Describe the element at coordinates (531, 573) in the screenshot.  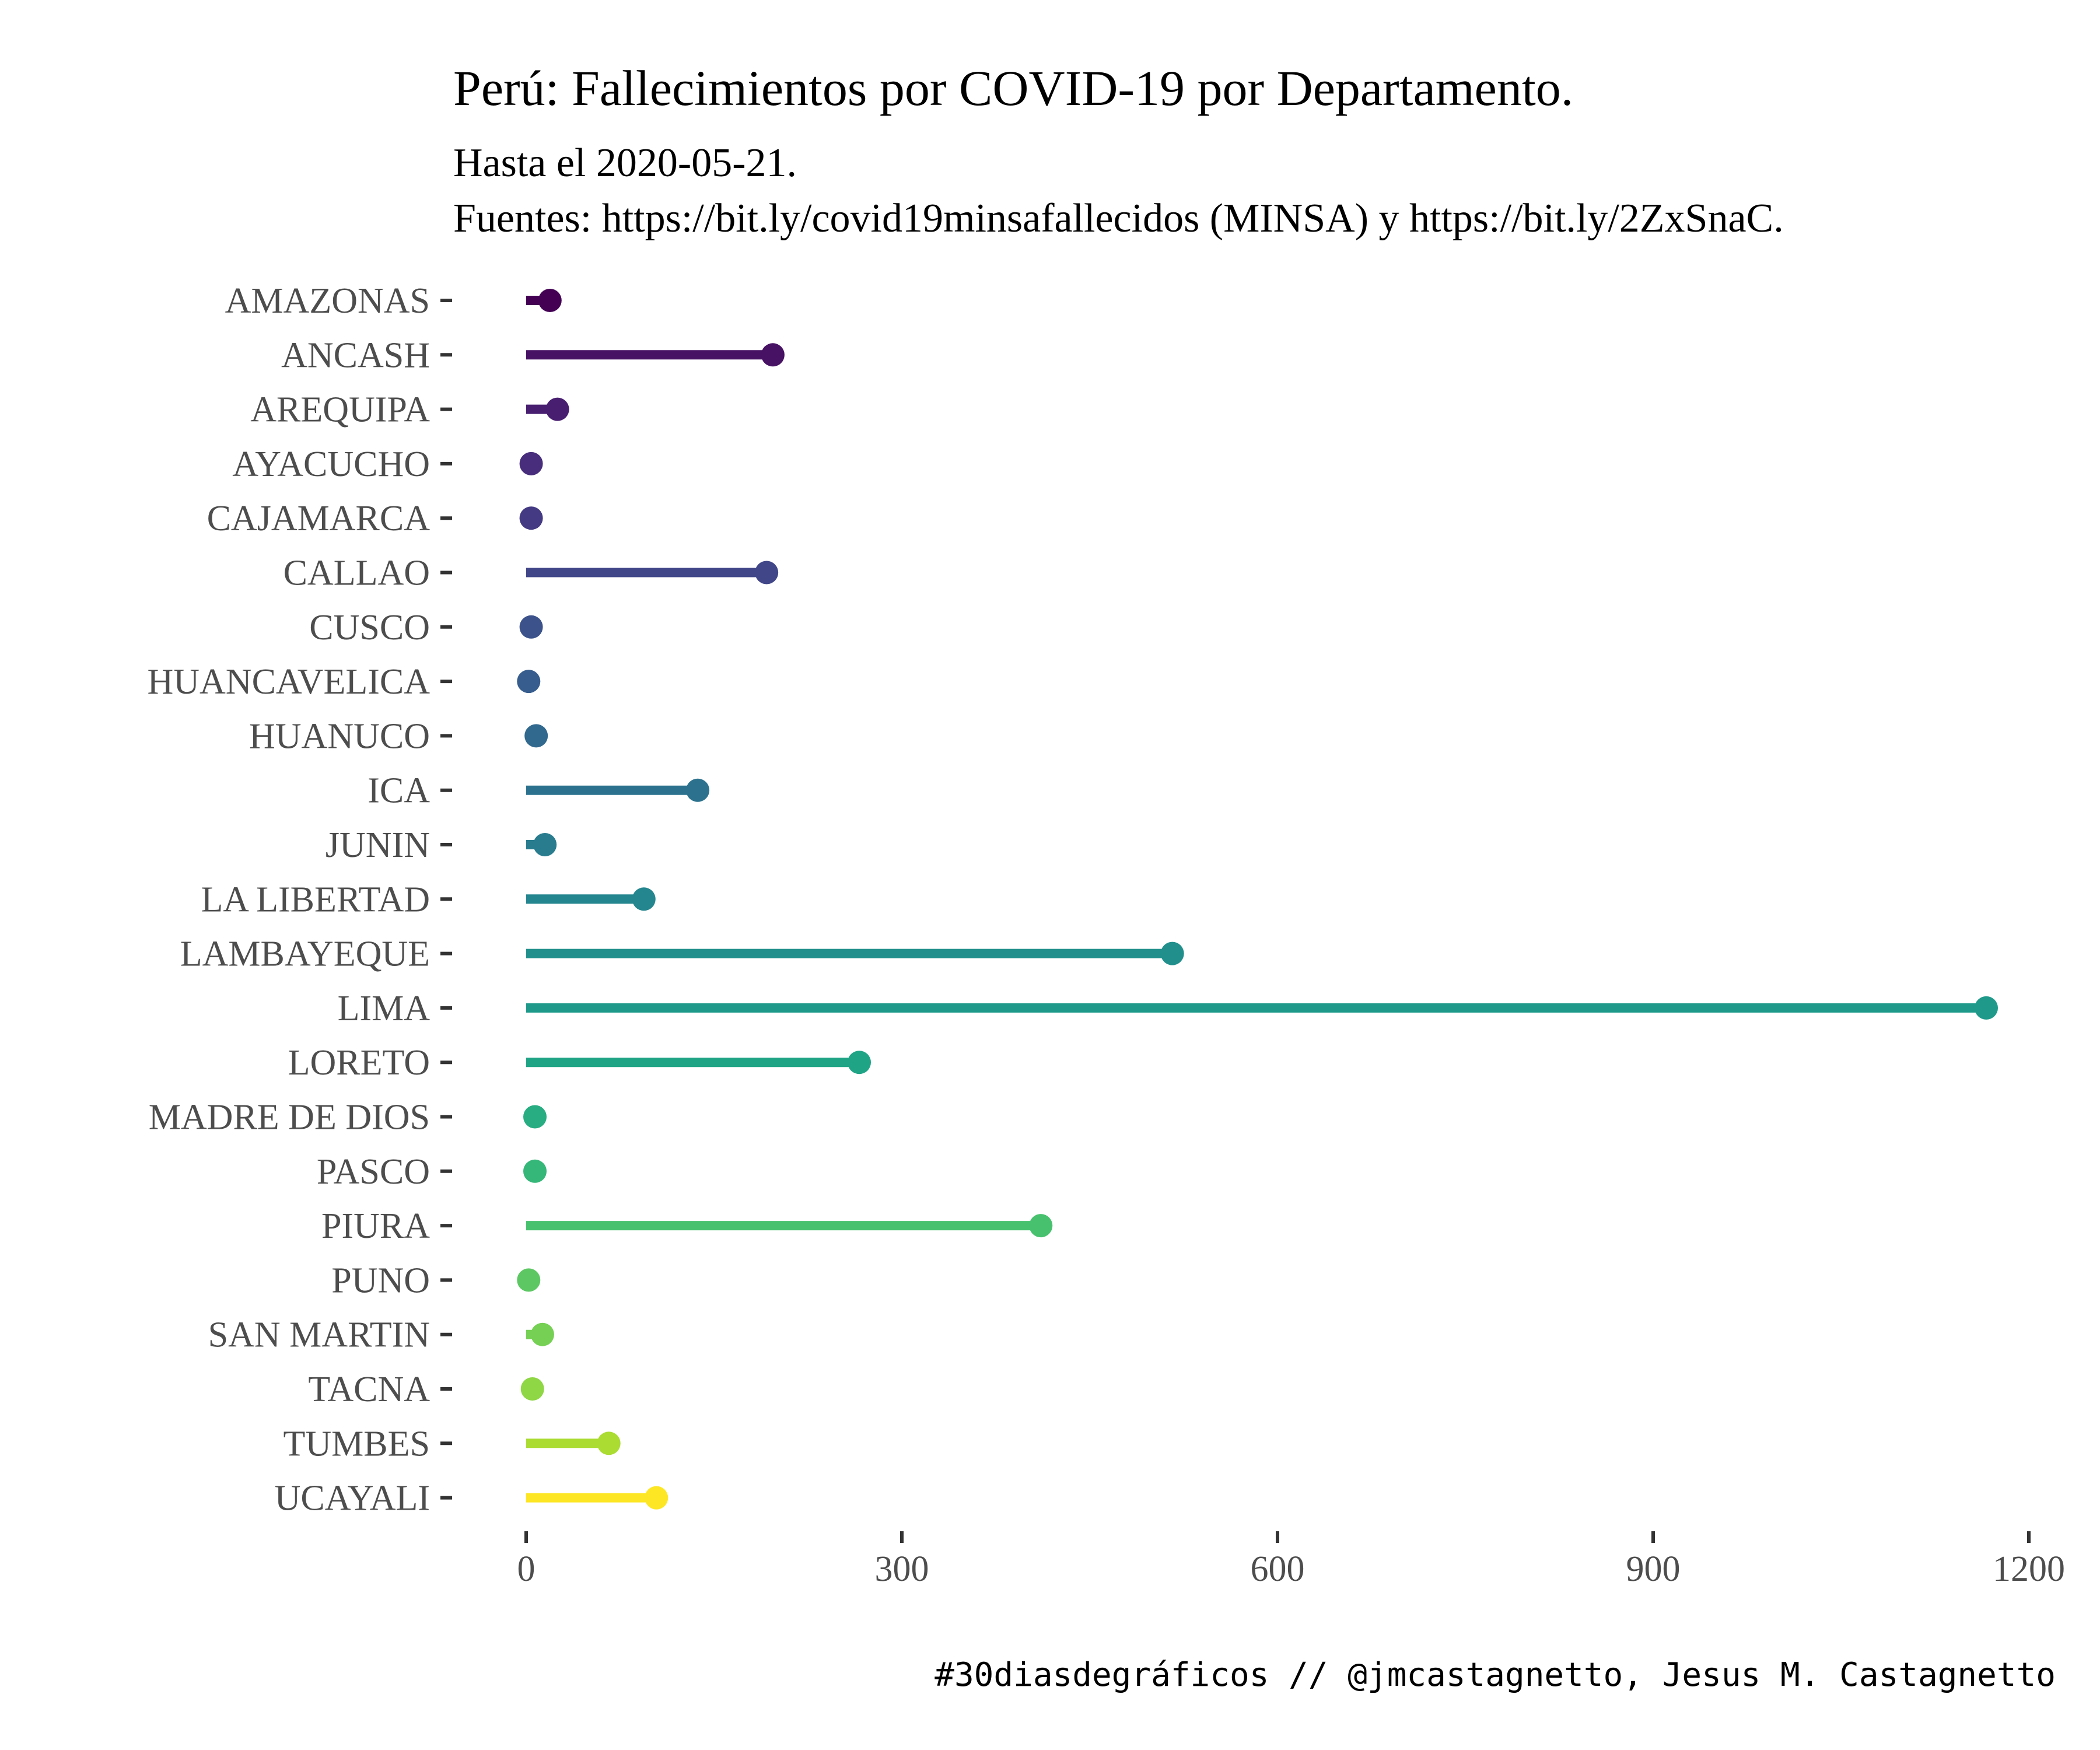
I see `lollipop-row: CALLAO` at that location.